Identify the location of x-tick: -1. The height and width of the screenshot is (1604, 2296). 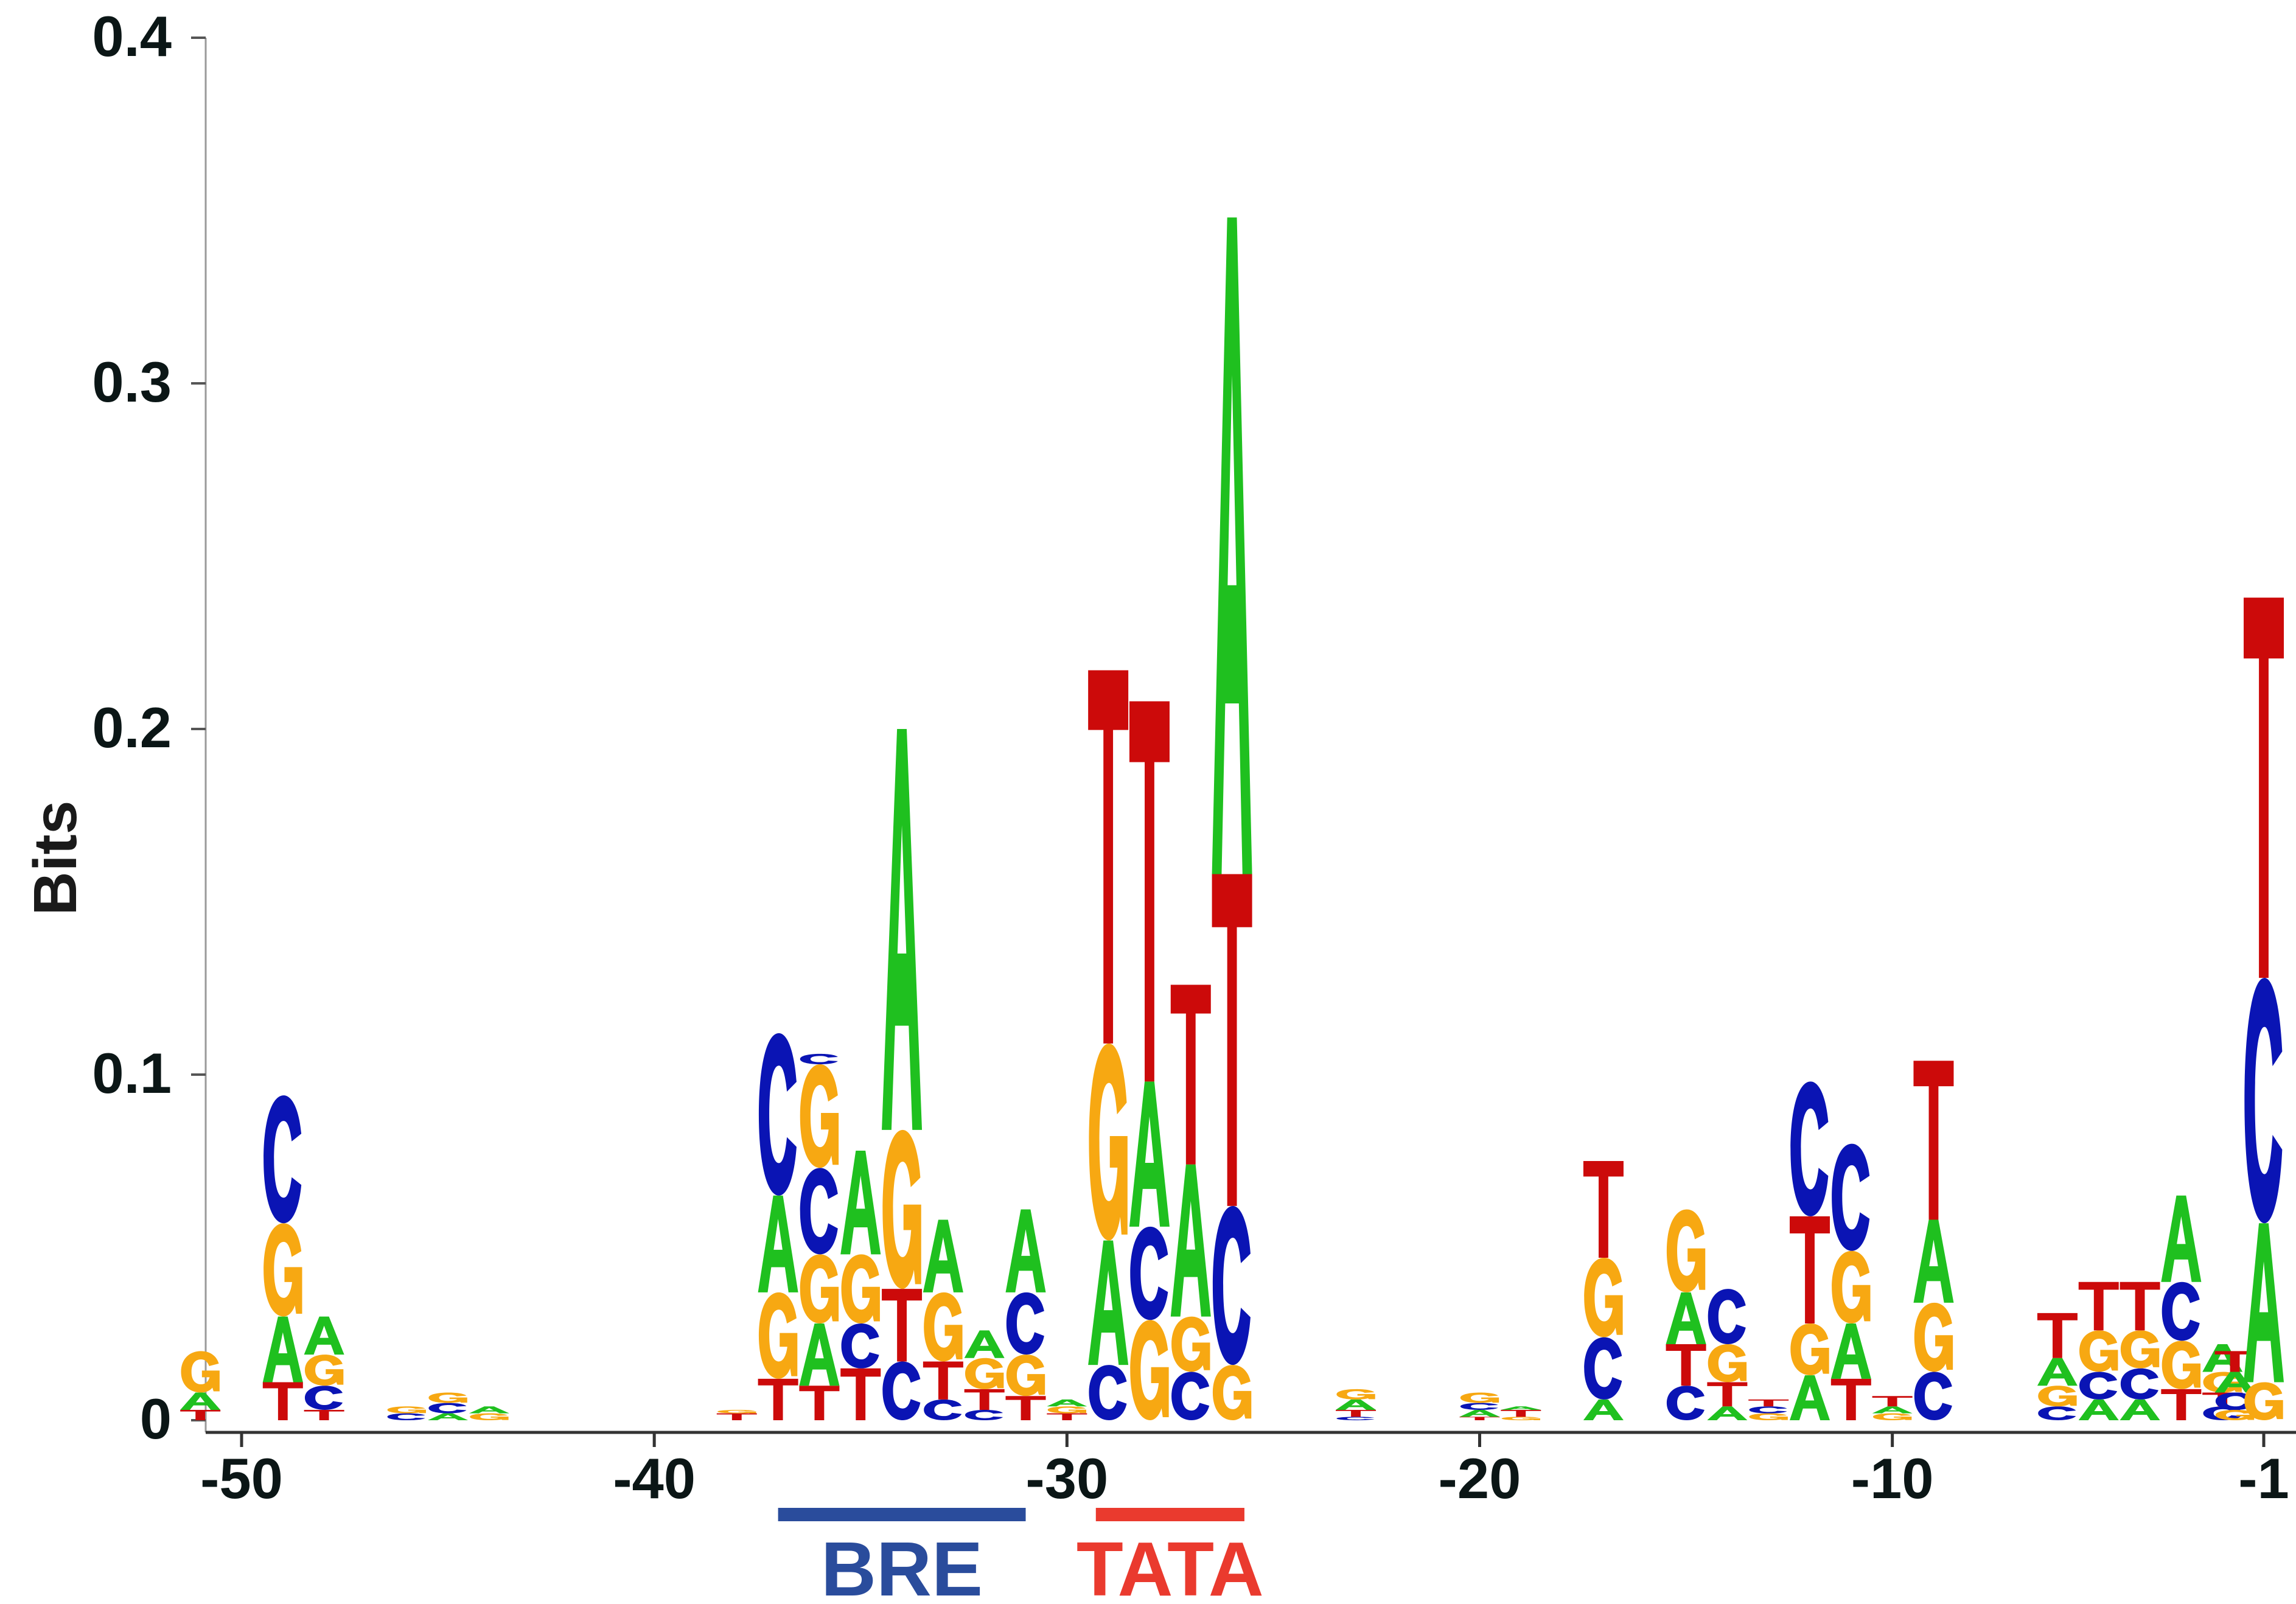
(2263, 1471).